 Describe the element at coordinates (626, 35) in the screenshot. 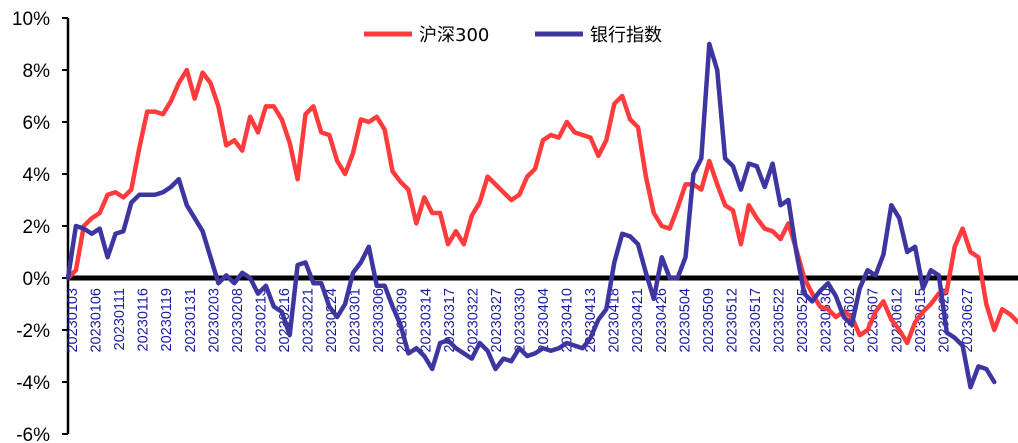

I see `legend-label-2: 银行指数` at that location.